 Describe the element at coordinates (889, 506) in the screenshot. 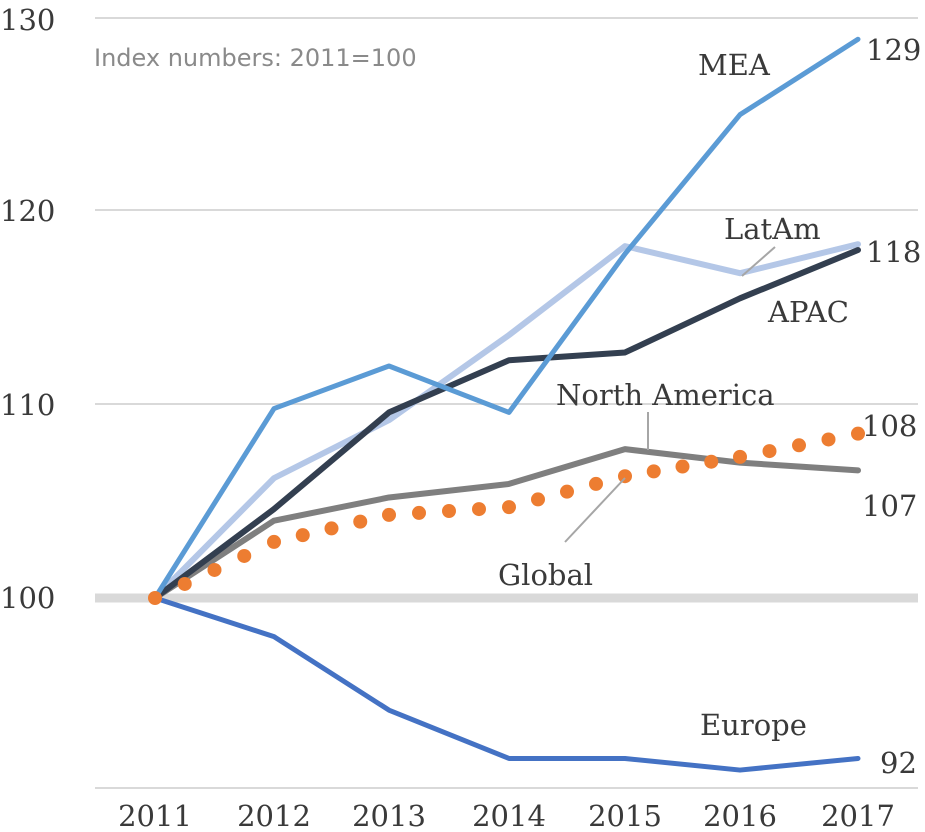

I see `end-label-north-america: 107` at that location.